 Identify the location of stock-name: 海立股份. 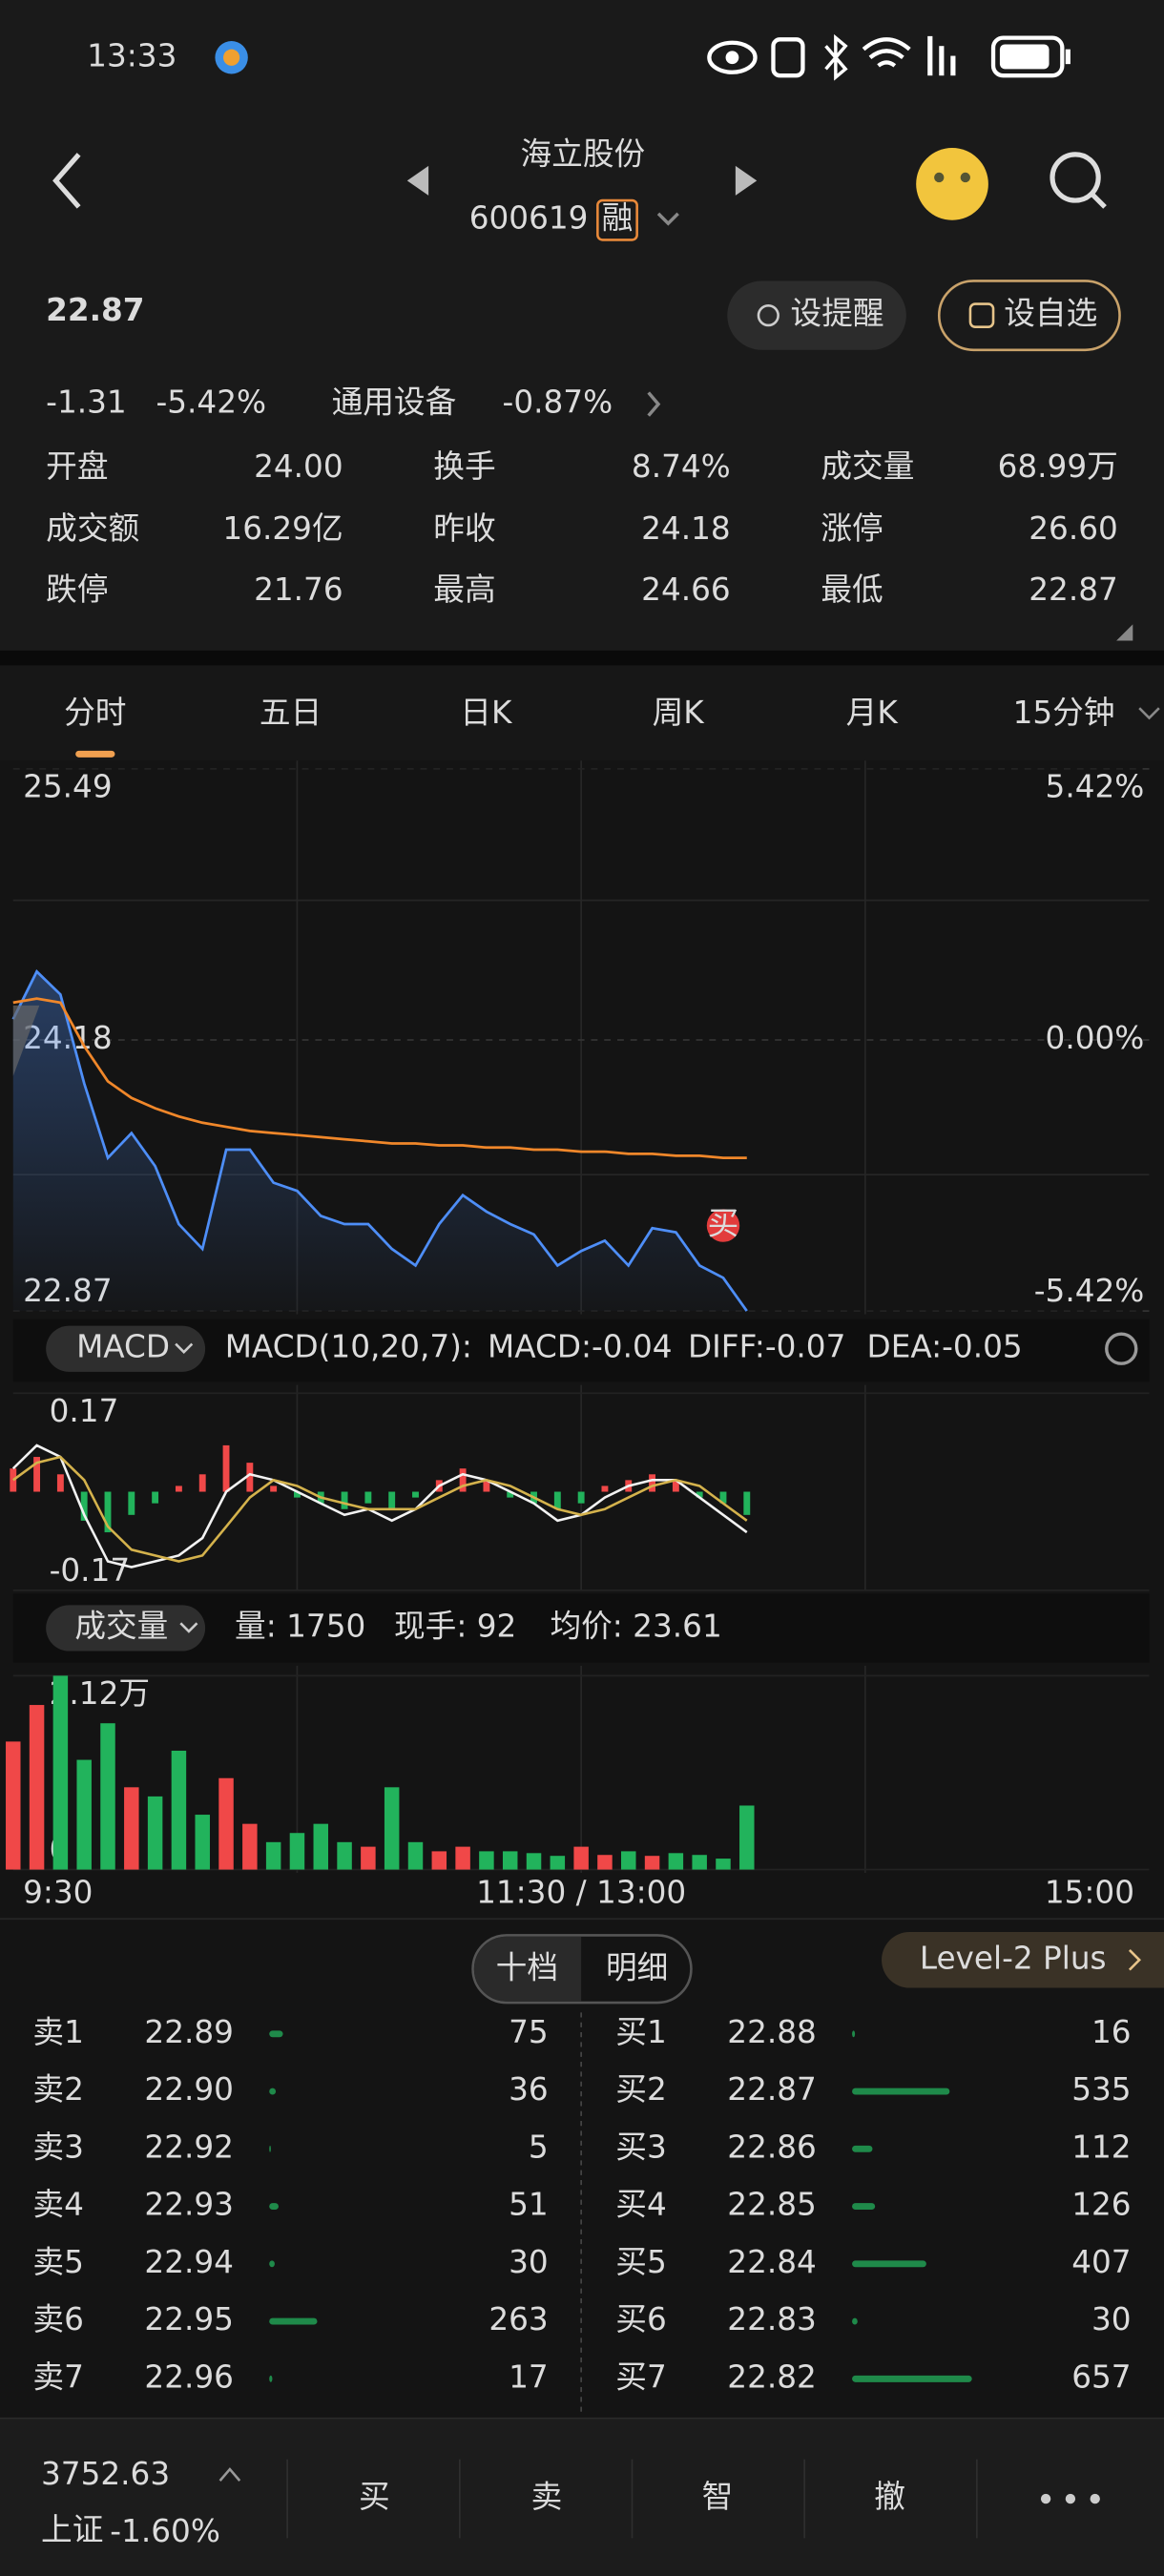
(583, 154).